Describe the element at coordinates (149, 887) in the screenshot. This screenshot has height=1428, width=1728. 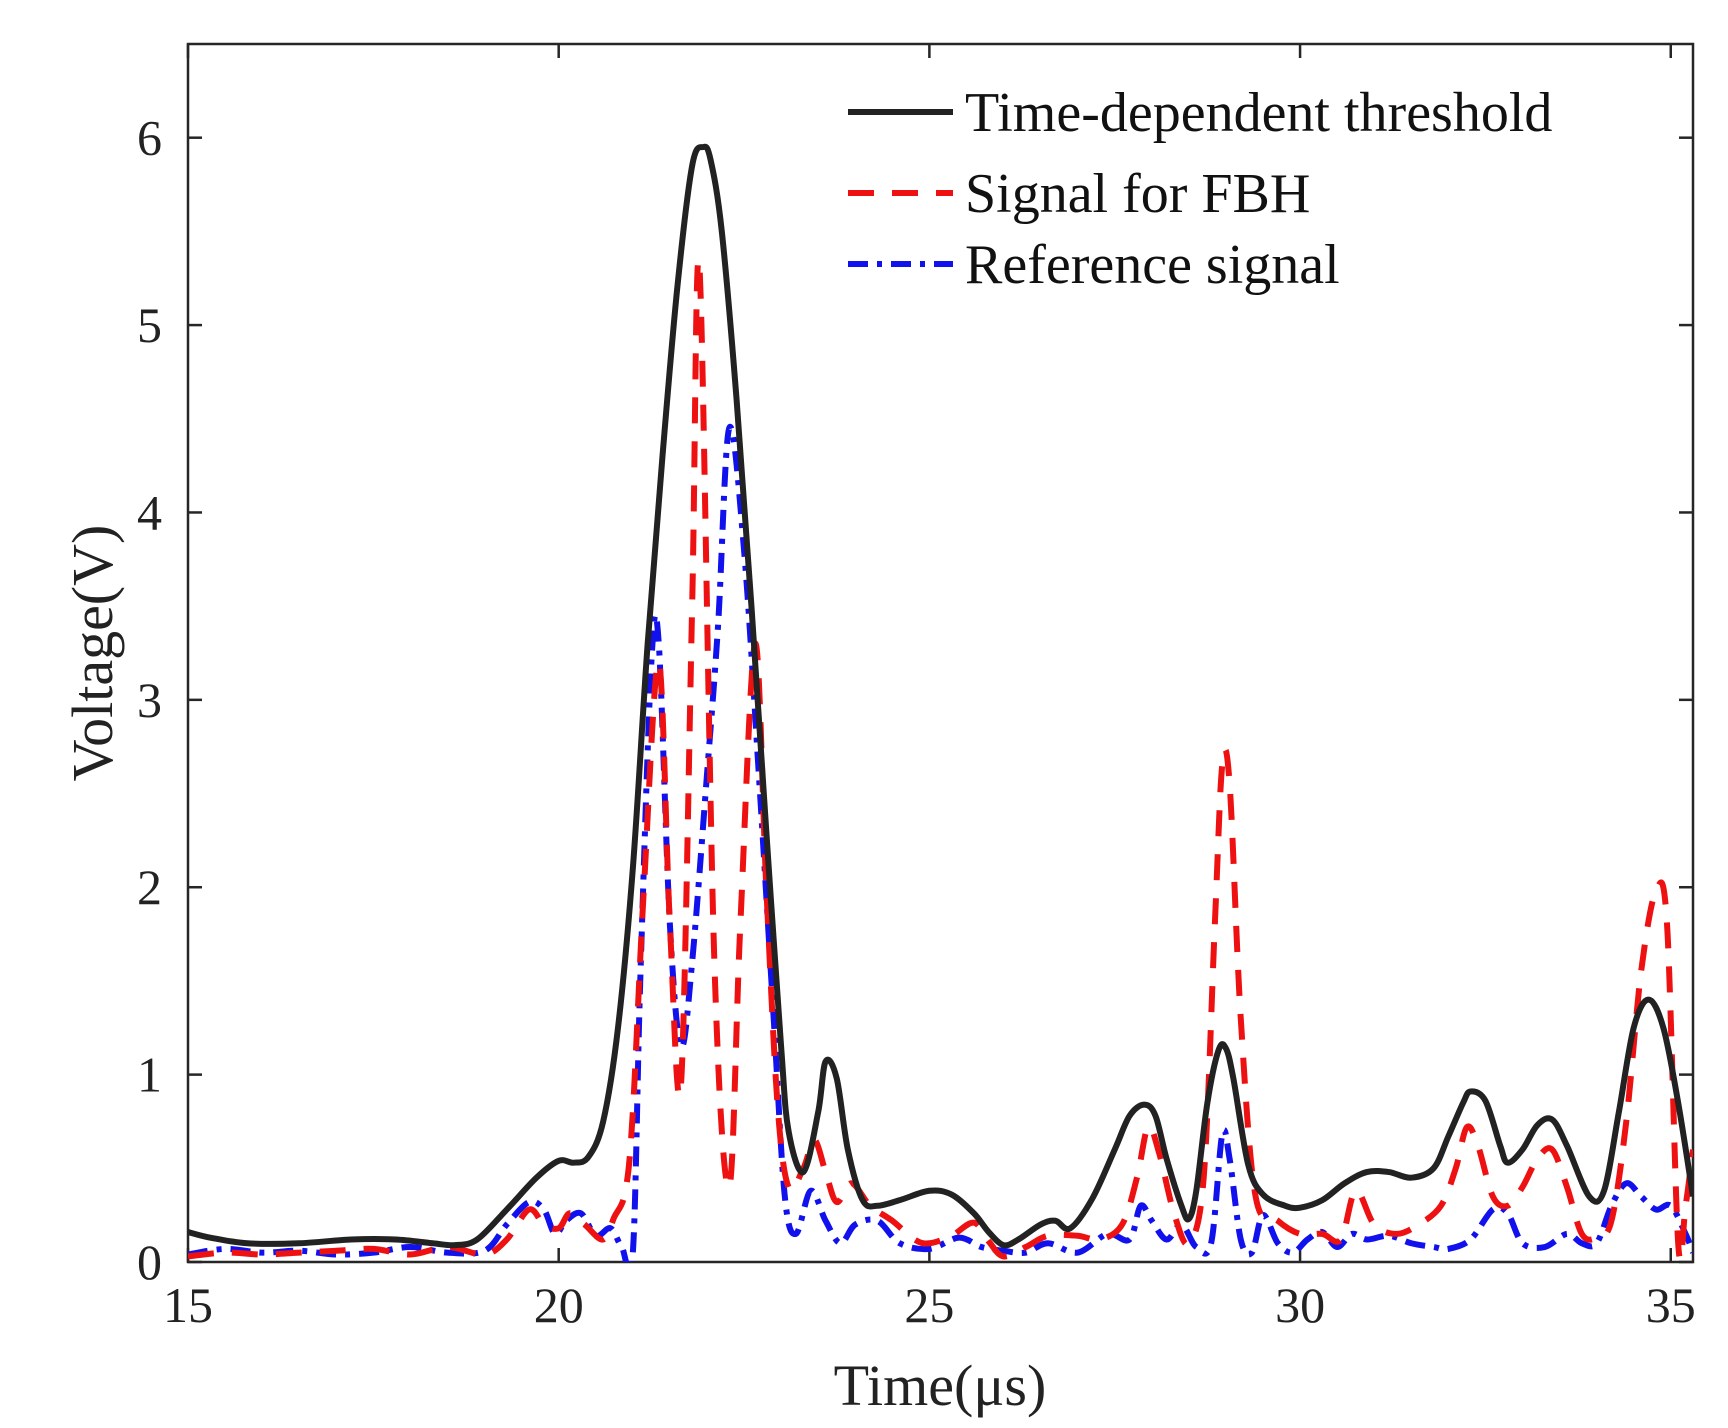
I see `y-tick-label: 2` at that location.